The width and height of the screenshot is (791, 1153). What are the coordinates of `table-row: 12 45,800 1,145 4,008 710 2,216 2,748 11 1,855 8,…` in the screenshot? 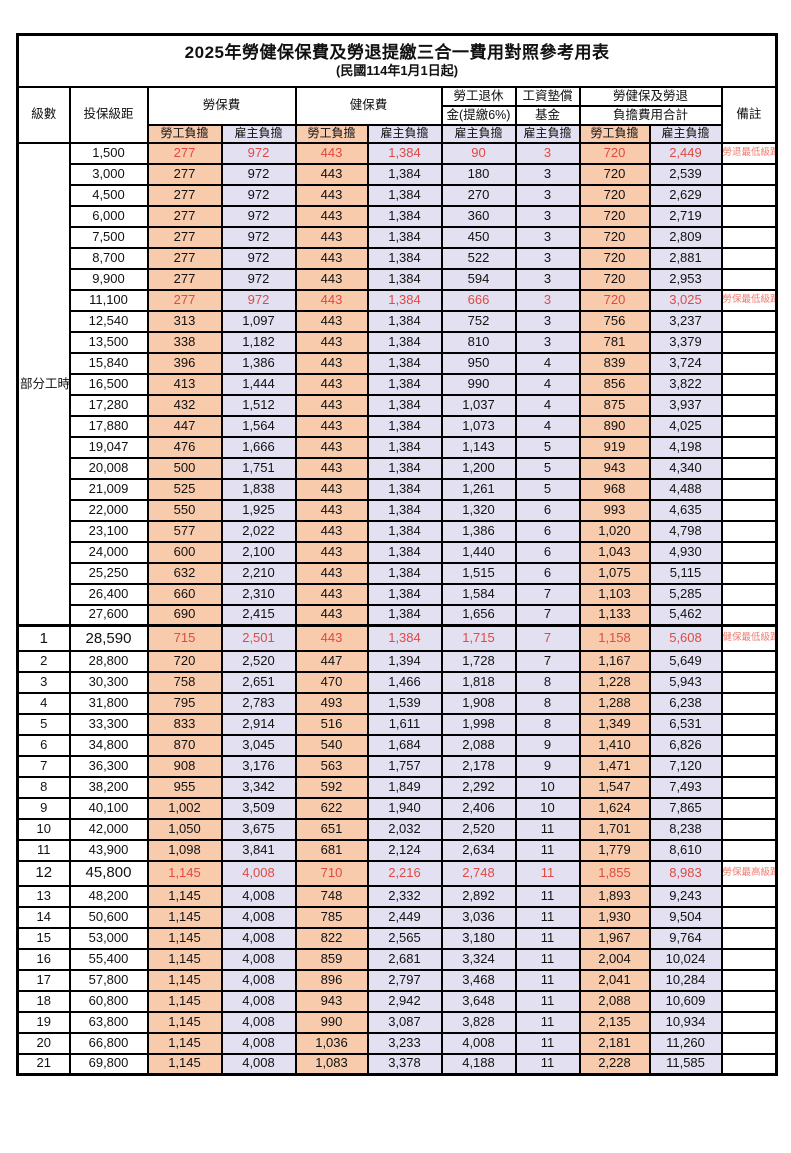 It's located at (397, 873).